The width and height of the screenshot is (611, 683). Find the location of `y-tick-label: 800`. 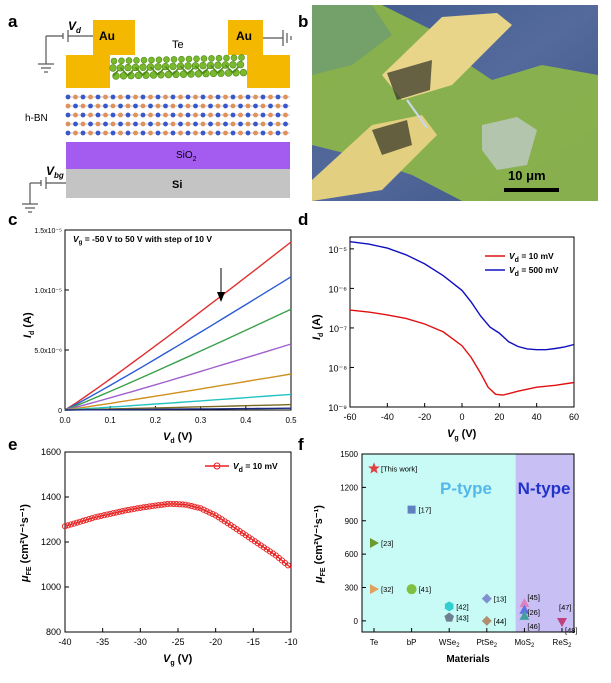

y-tick-label: 800 is located at coordinates (53, 632).